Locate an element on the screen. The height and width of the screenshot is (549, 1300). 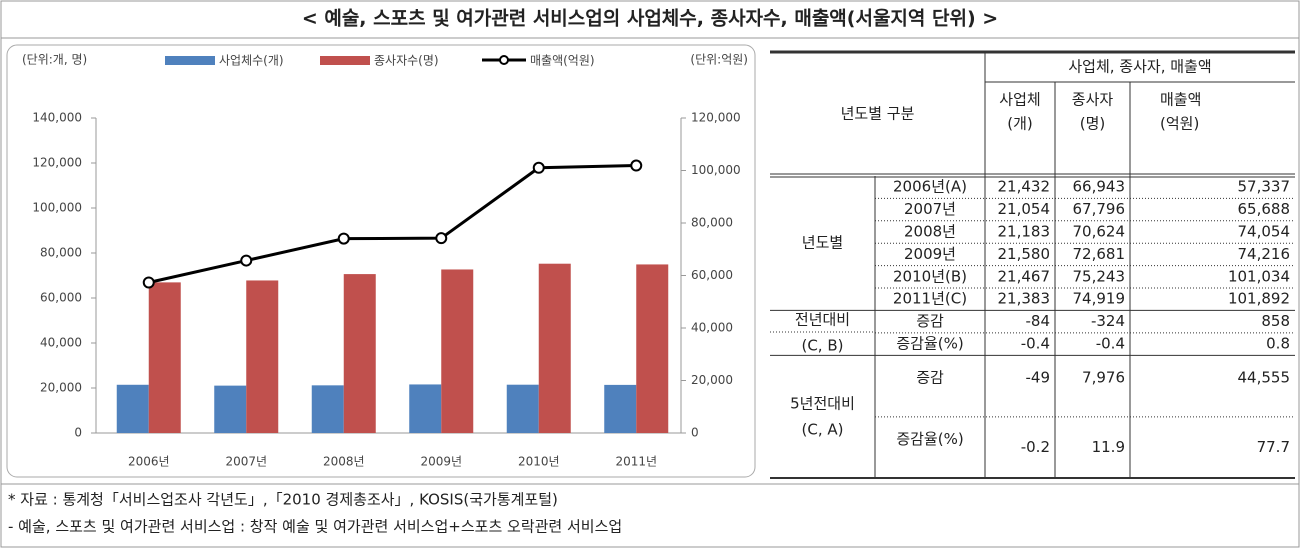
cell-value: 7,976 is located at coordinates (1103, 378).